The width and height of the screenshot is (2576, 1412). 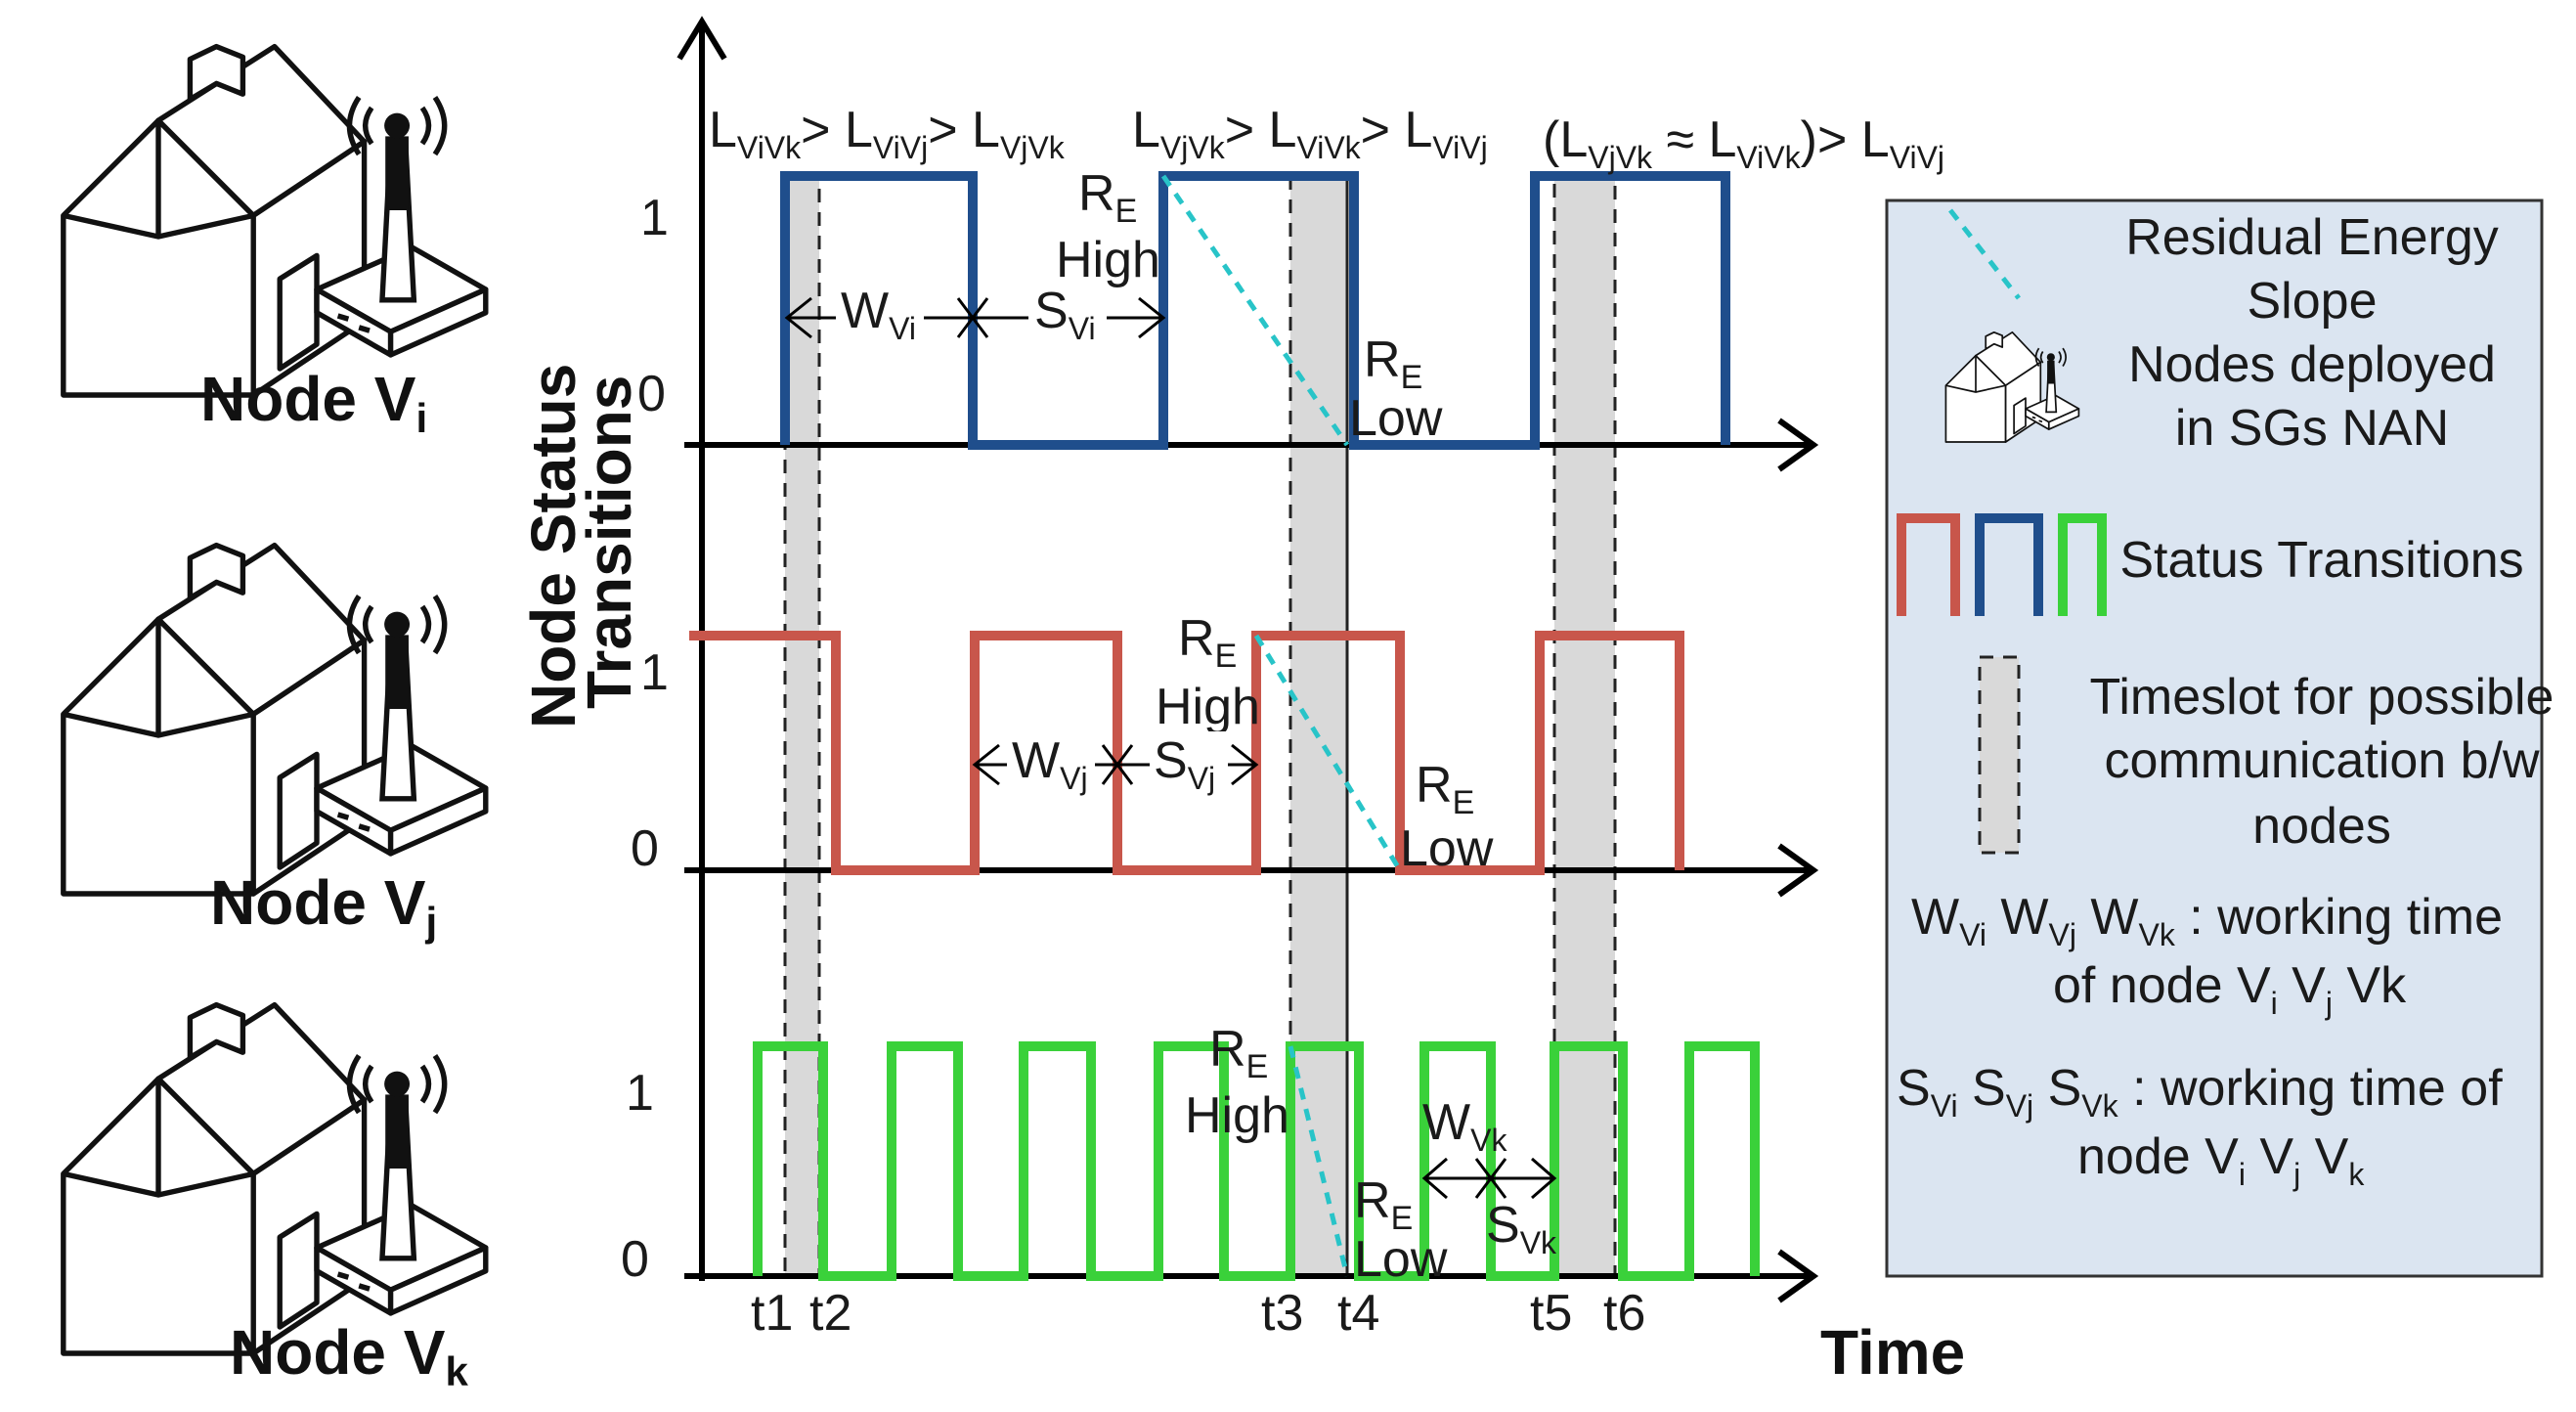 What do you see at coordinates (1328, 753) in the screenshot?
I see `vj-energy-slope` at bounding box center [1328, 753].